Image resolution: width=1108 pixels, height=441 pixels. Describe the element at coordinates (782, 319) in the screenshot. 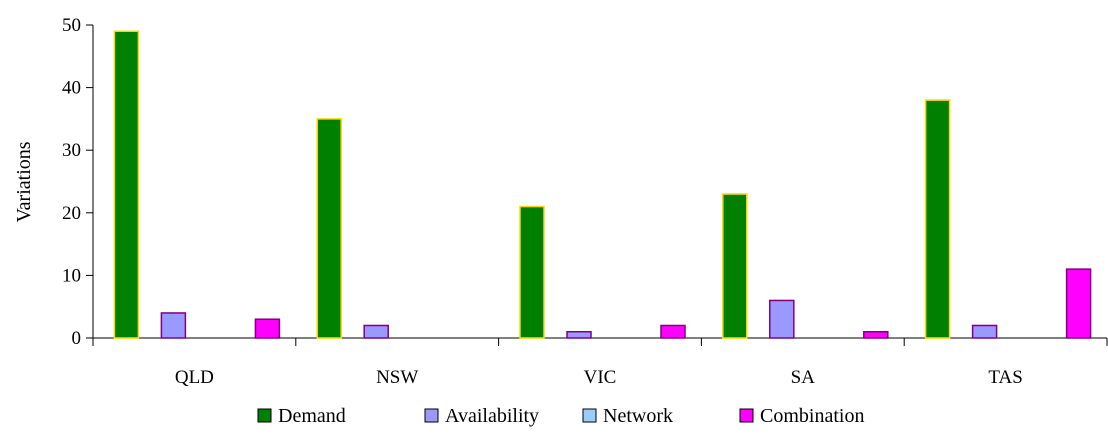

I see `bar-availability-sa` at that location.